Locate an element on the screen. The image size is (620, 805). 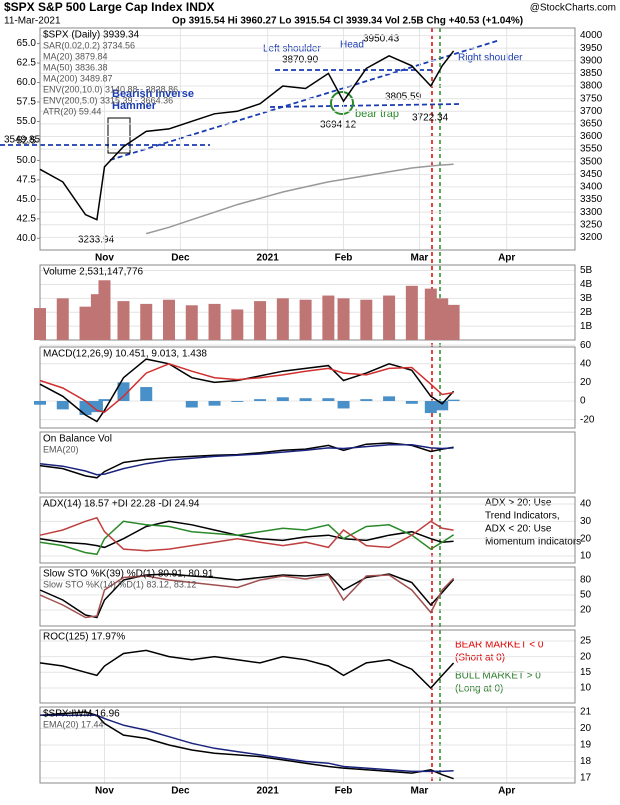
y-tick-label: 3800 is located at coordinates (591, 86).